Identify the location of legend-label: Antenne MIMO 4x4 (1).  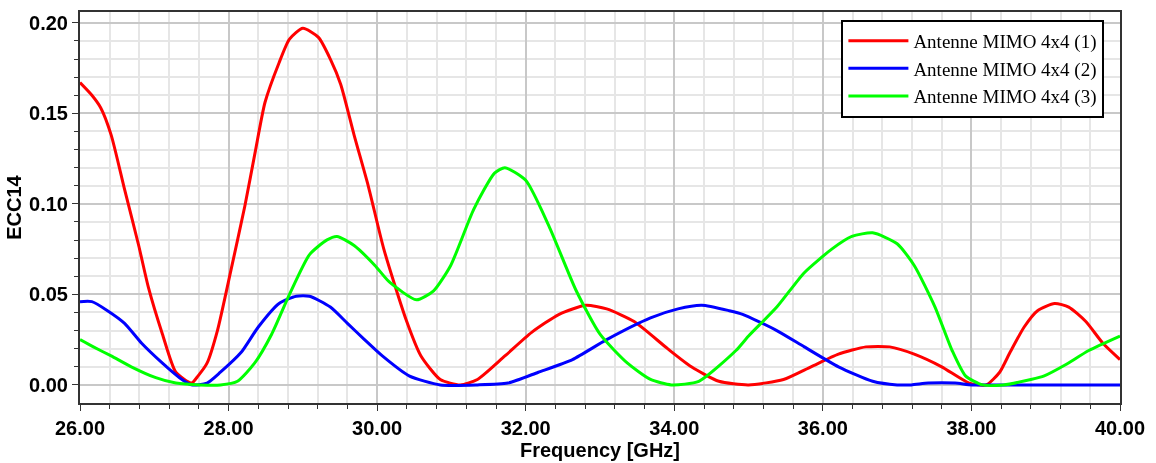
(1005, 42).